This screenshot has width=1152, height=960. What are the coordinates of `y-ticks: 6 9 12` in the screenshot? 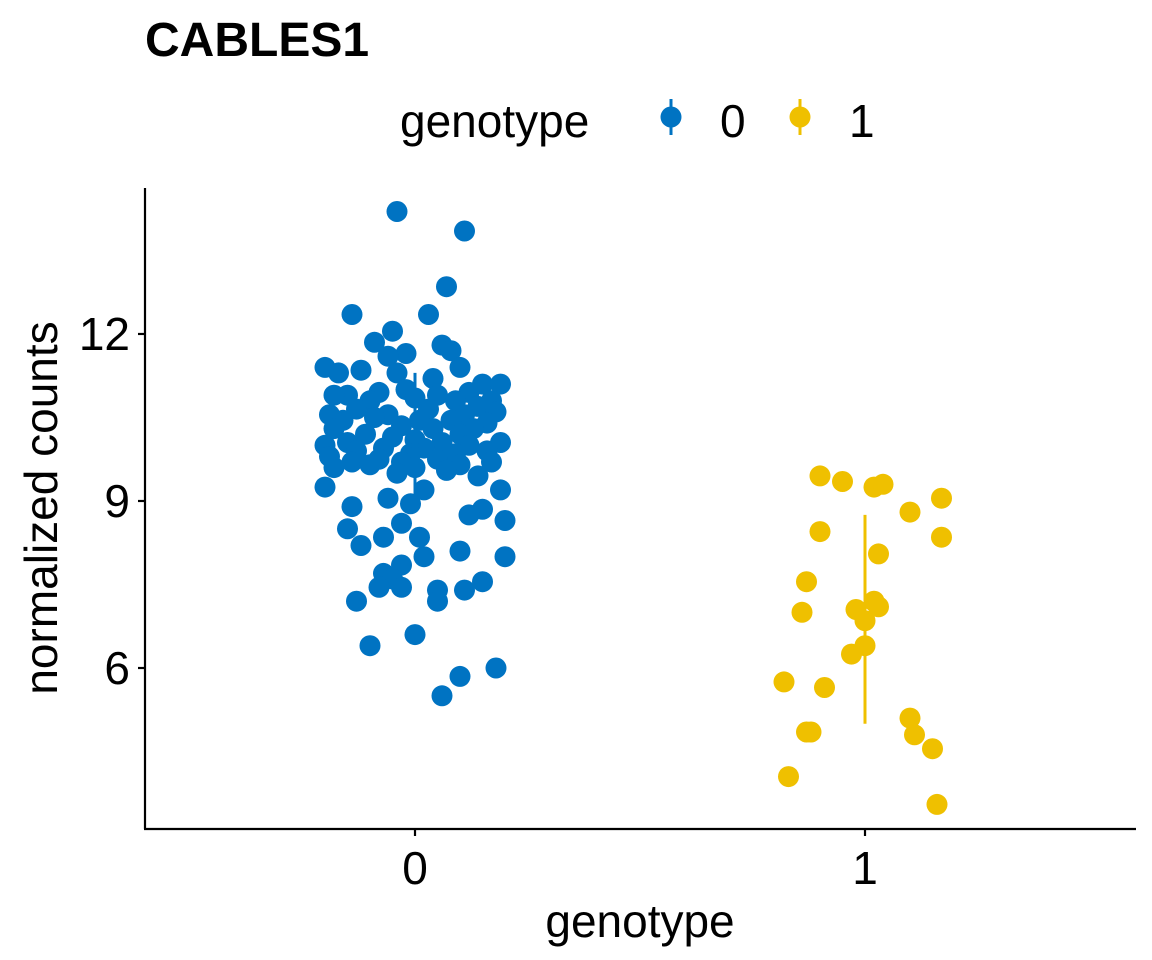 It's located at (112, 501).